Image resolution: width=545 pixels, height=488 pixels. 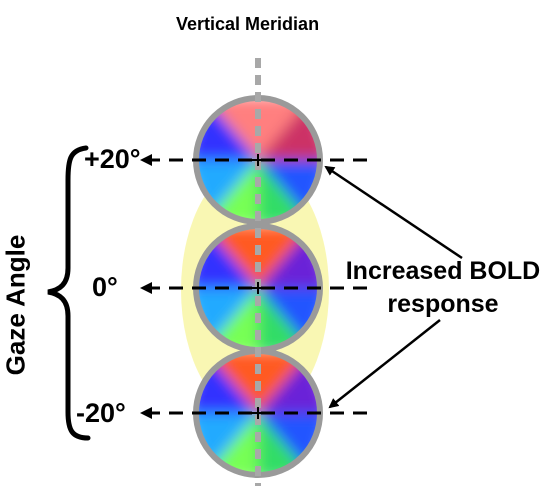 I want to click on arrowhead-bottom, so click(x=146, y=413).